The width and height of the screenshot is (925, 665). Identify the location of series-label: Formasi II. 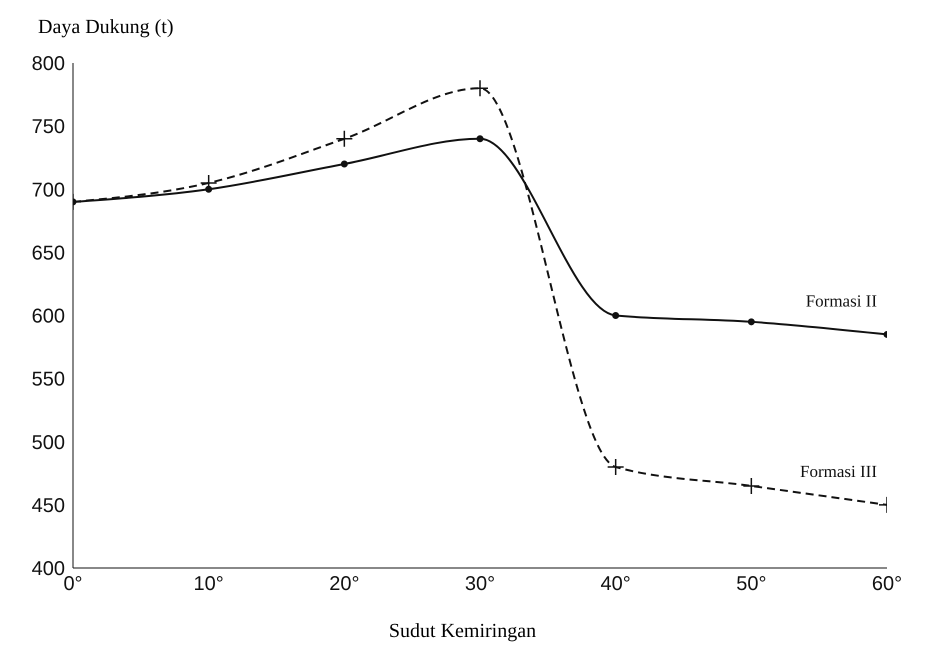
(842, 300).